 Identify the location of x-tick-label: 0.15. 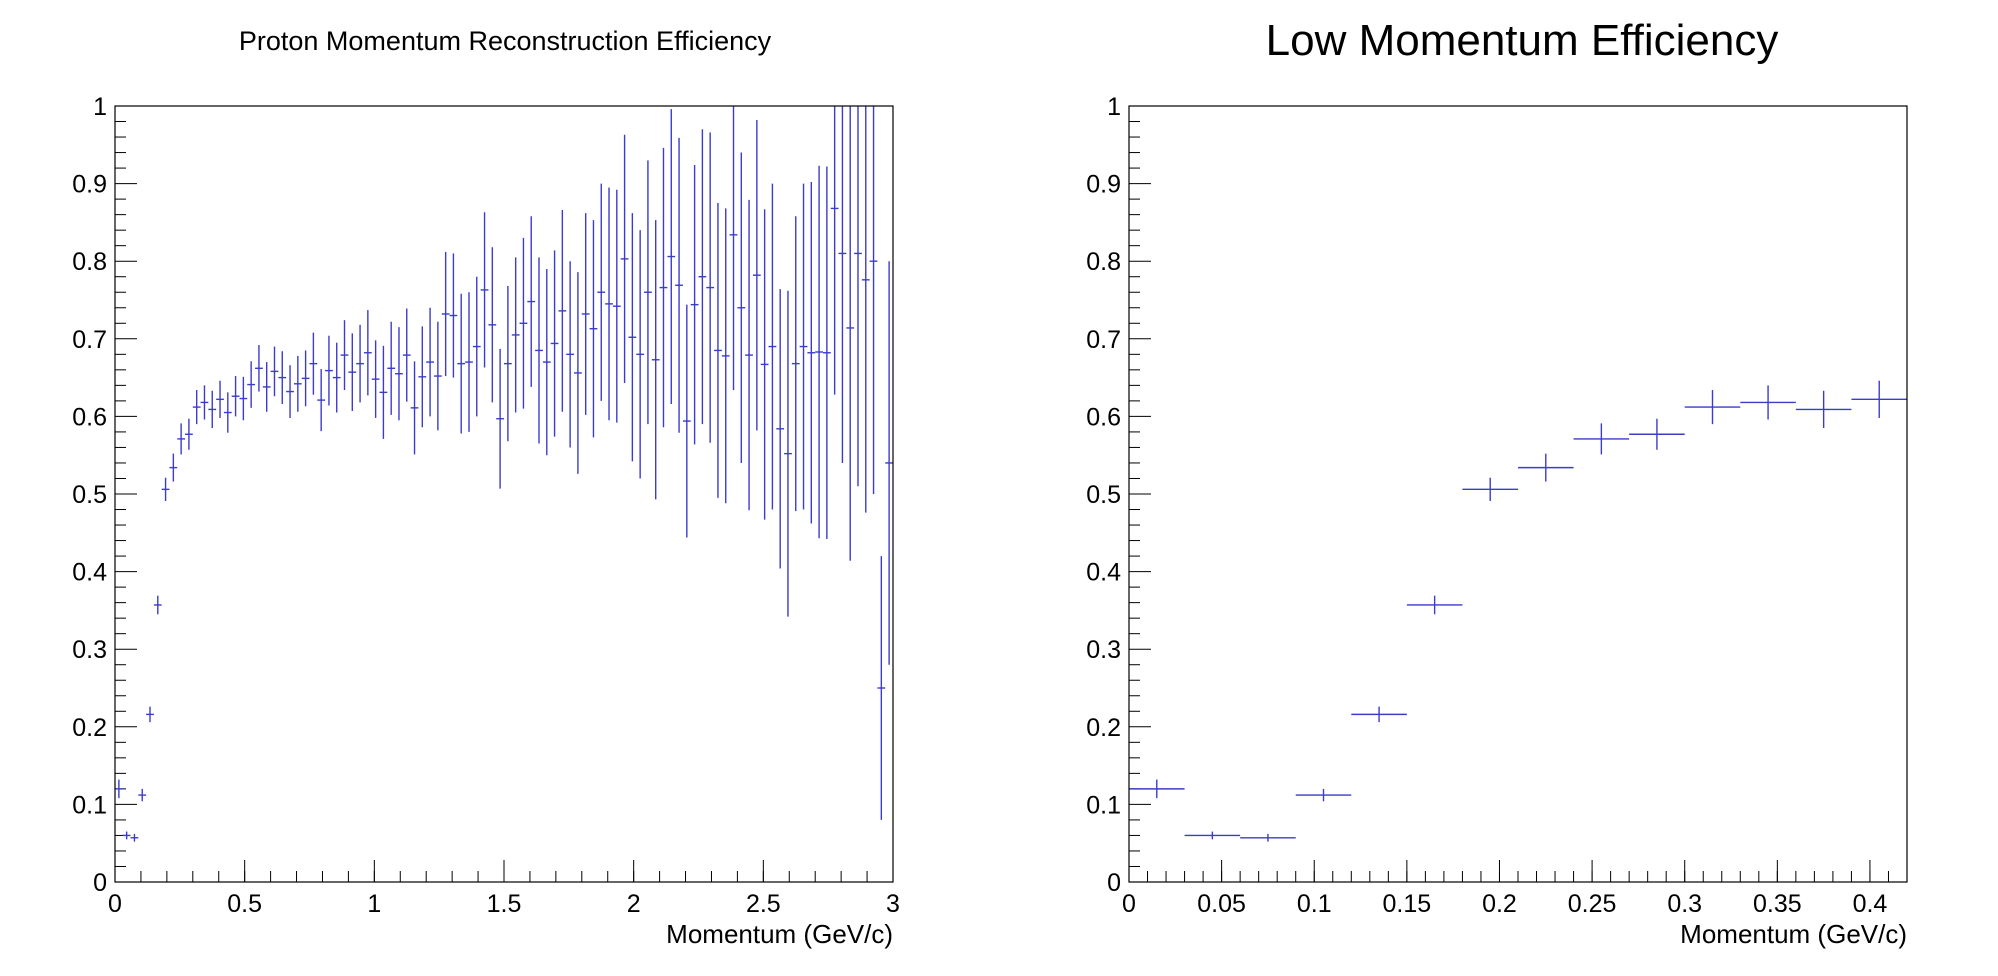
(1407, 904).